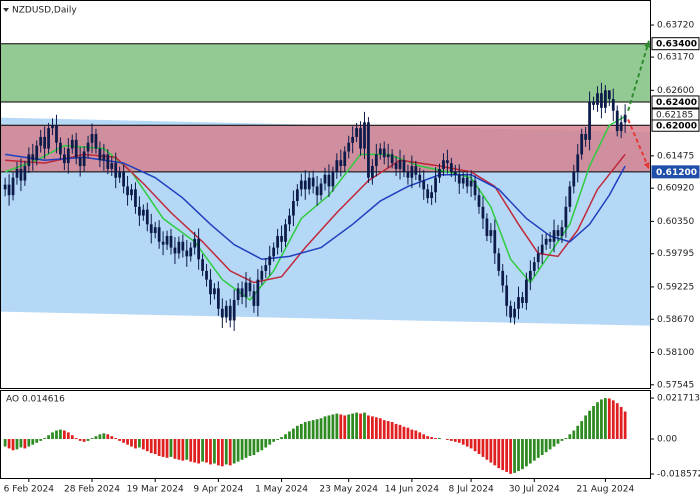 This screenshot has height=500, width=700. I want to click on y-tick-label: 0.63720, so click(675, 26).